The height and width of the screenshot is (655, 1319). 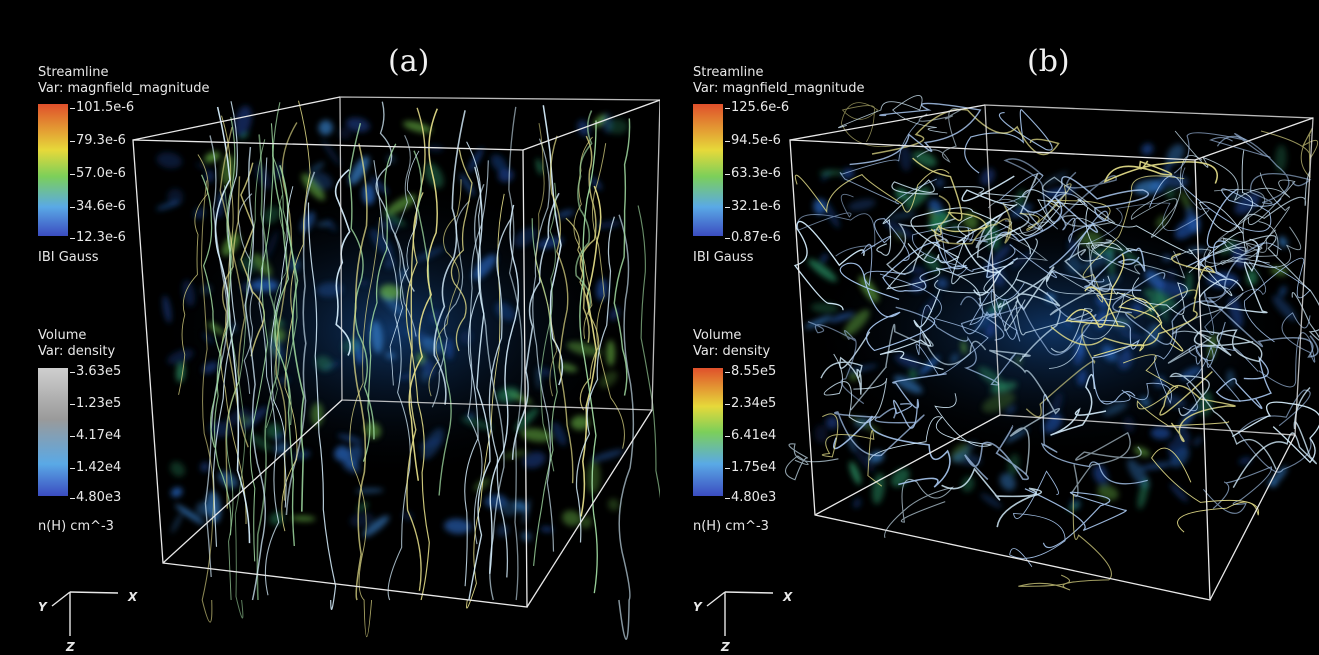 What do you see at coordinates (753, 206) in the screenshot?
I see `streamline-tick: 32.1e-6` at bounding box center [753, 206].